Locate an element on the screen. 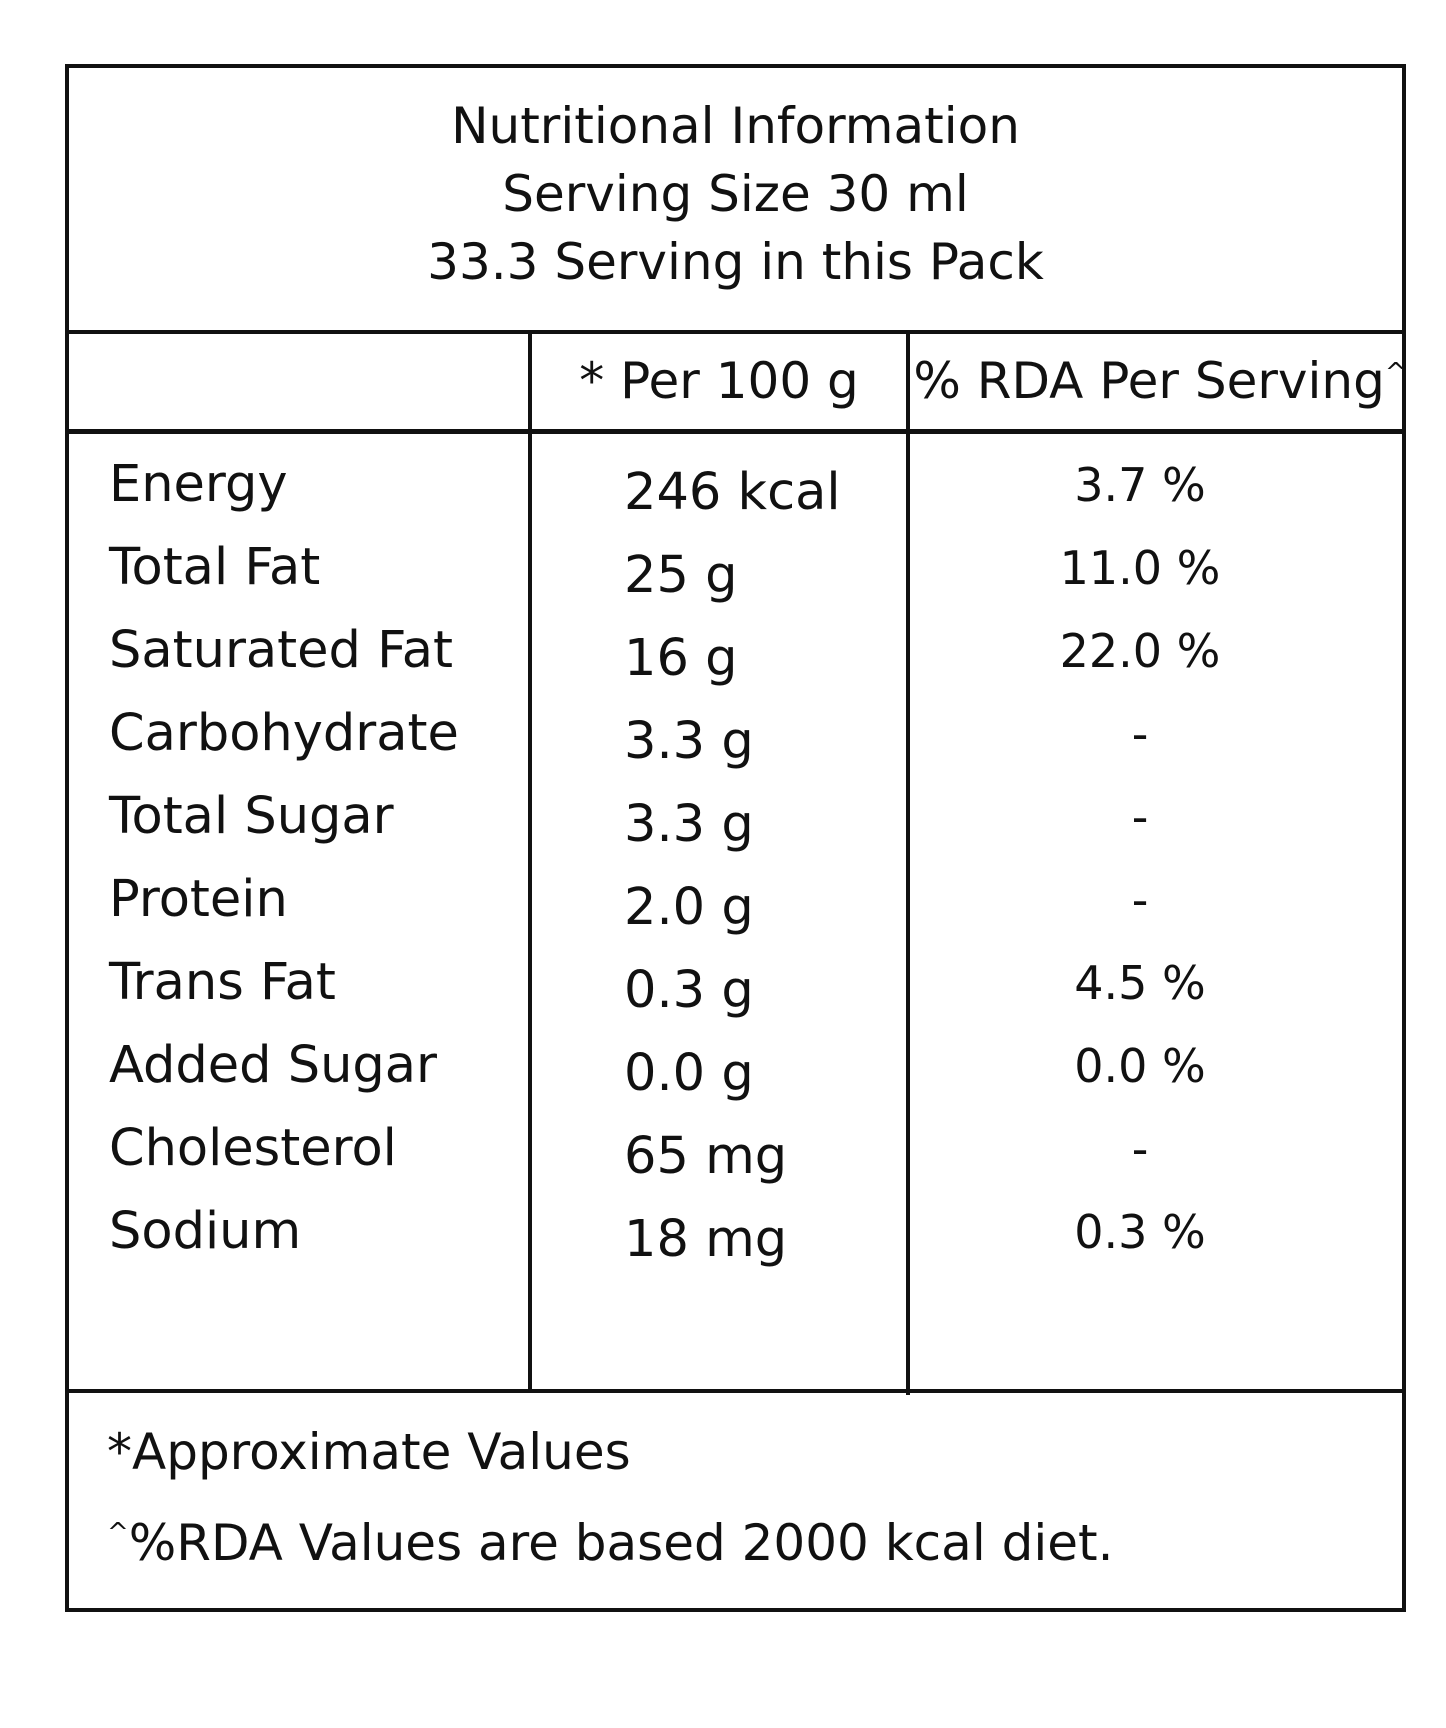 This screenshot has height=1728, width=1446. nutrient-row: Added Sugar 0.0 g 0.0 % is located at coordinates (735, 1066).